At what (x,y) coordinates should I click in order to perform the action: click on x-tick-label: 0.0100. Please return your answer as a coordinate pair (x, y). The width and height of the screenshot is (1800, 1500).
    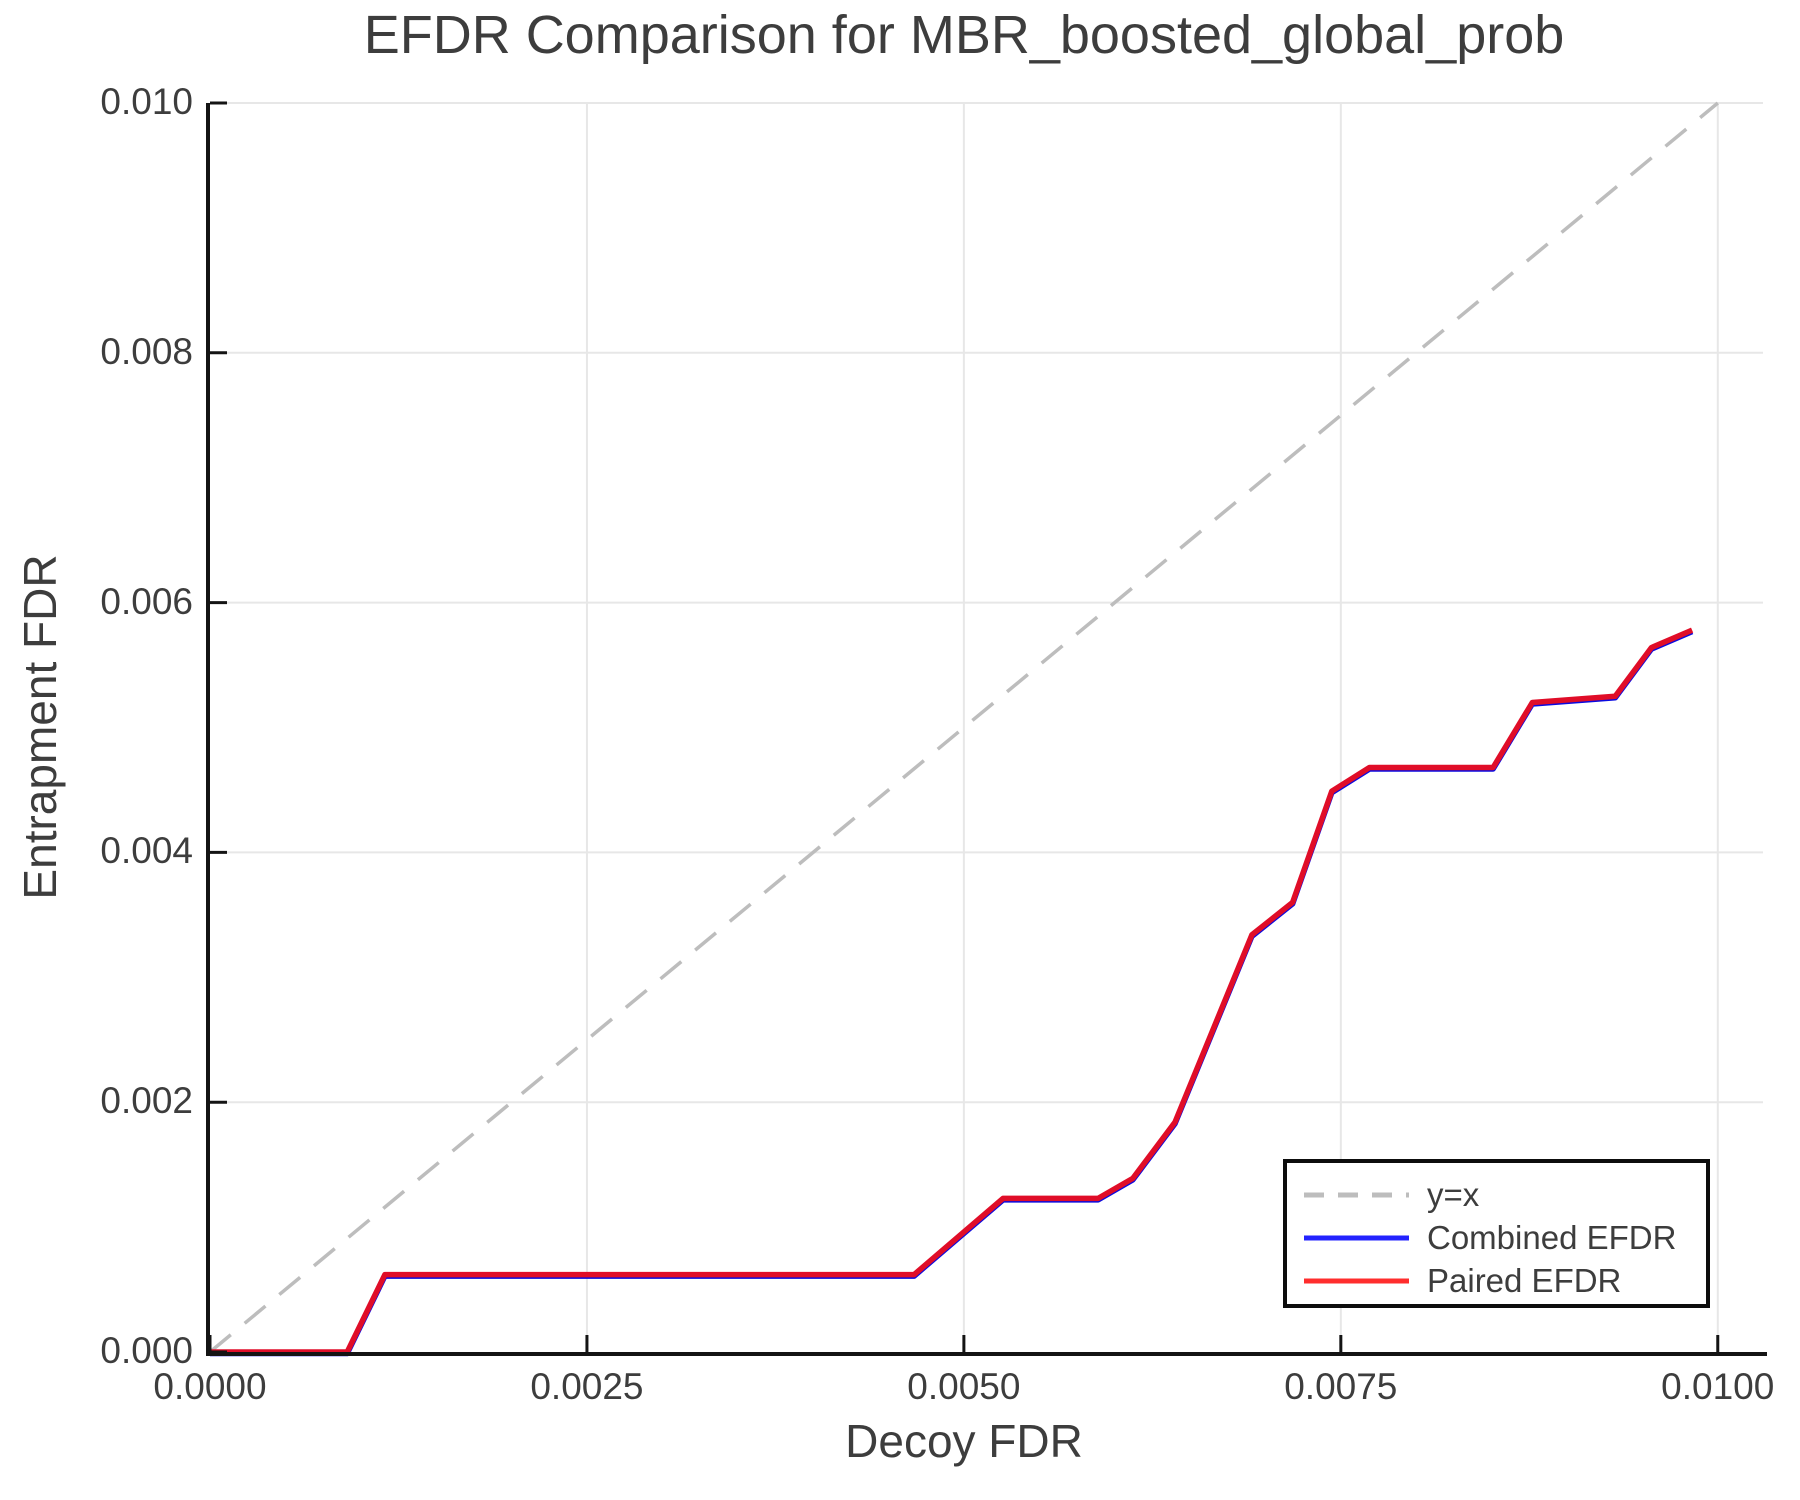
    Looking at the image, I should click on (1718, 1386).